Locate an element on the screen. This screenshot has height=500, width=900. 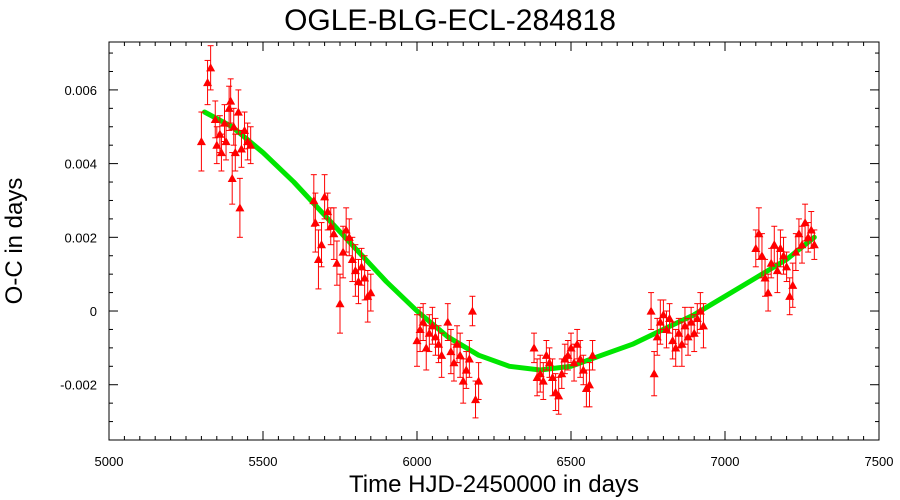
y-tick-label: 0.004 is located at coordinates (80, 164).